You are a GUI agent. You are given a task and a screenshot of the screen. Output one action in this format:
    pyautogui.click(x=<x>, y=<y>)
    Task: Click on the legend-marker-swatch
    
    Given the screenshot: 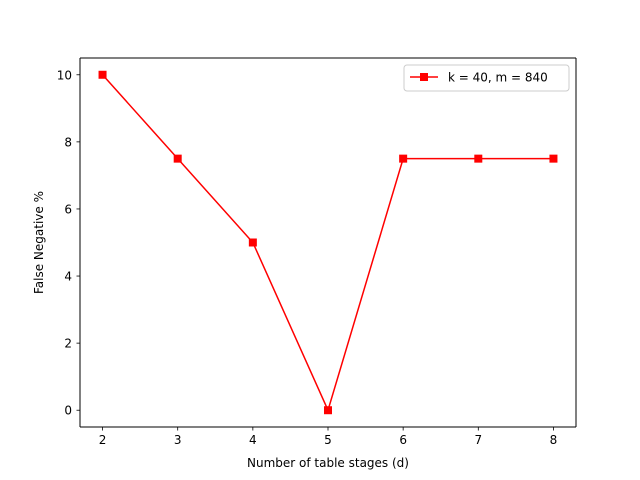 What is the action you would take?
    pyautogui.click(x=424, y=77)
    